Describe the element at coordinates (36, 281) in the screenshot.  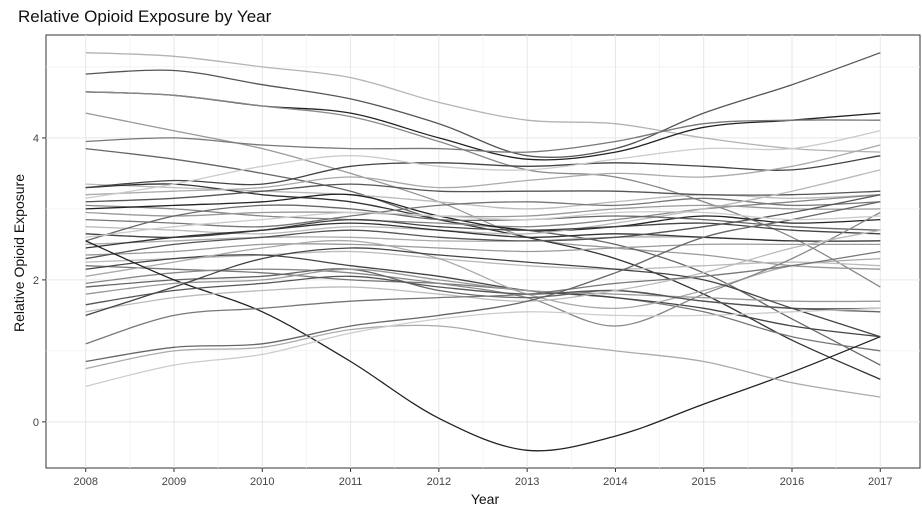
I see `y-tick-label: 2` at that location.